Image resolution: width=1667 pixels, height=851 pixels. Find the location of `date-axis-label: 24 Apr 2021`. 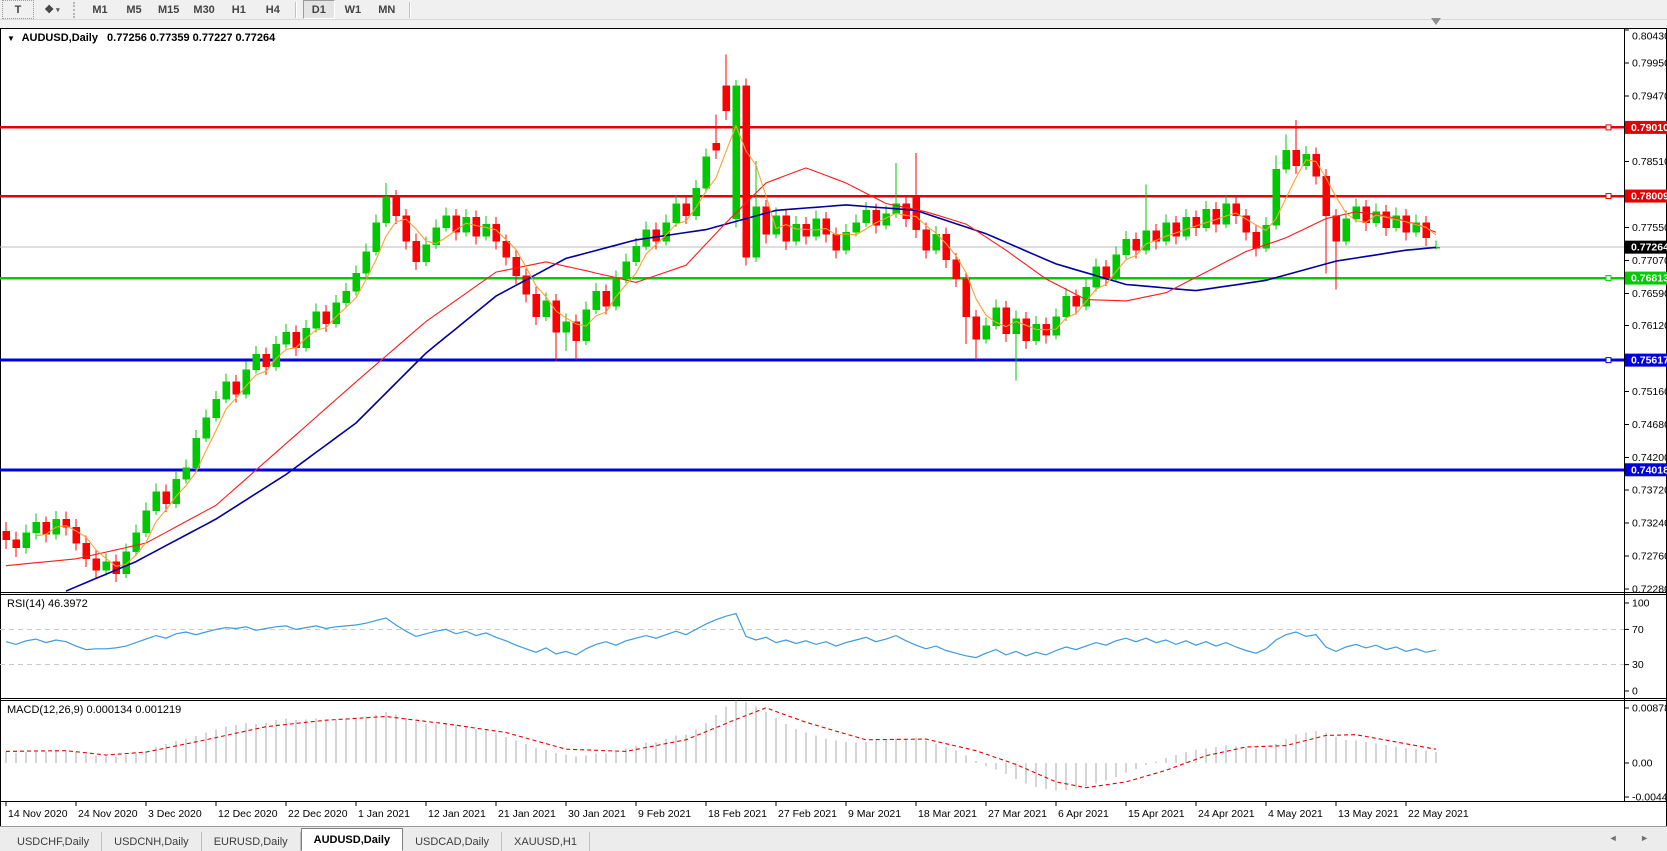

date-axis-label: 24 Apr 2021 is located at coordinates (1226, 814).